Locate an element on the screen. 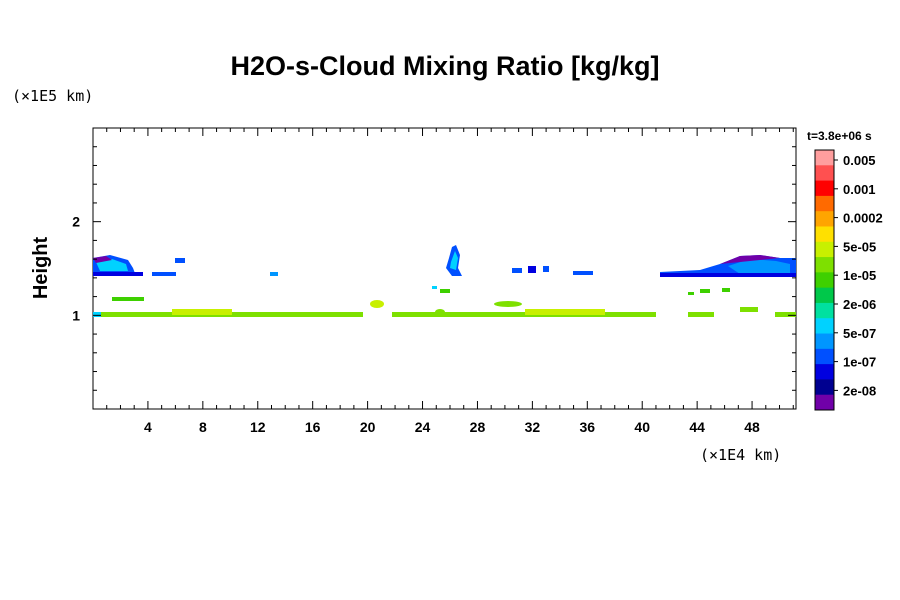 This screenshot has height=600, width=900. colorbar-frame is located at coordinates (824, 280).